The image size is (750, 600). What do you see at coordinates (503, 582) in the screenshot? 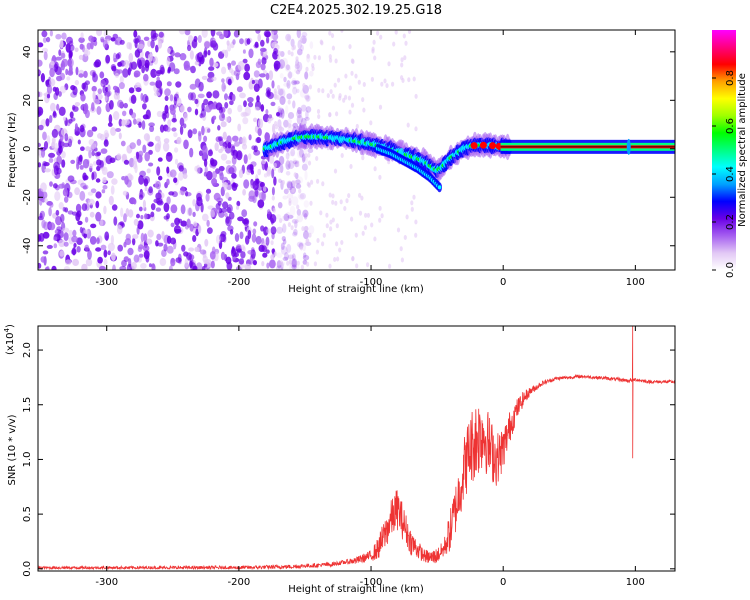
I see `x-tick-label: 0` at bounding box center [503, 582].